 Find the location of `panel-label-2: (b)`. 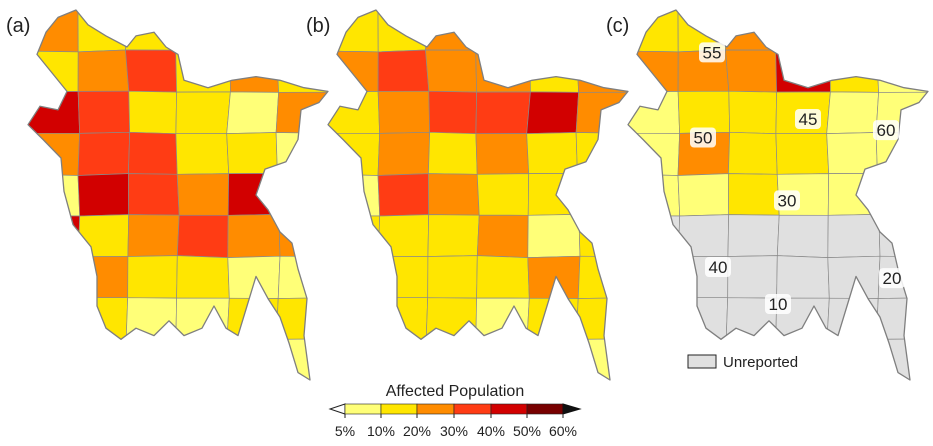

panel-label-2: (b) is located at coordinates (318, 26).